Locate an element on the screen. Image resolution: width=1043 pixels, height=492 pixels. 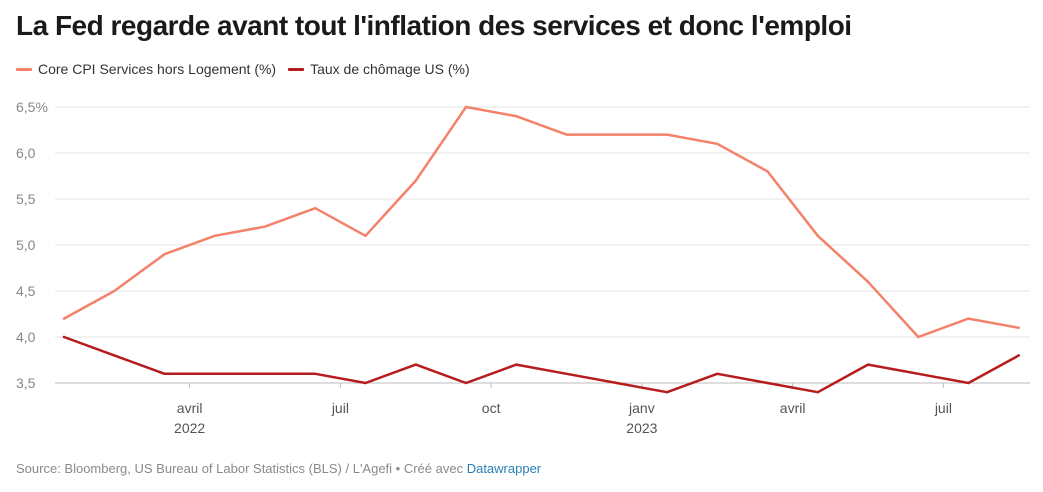
y-tick-label: 5,5 is located at coordinates (26, 199).